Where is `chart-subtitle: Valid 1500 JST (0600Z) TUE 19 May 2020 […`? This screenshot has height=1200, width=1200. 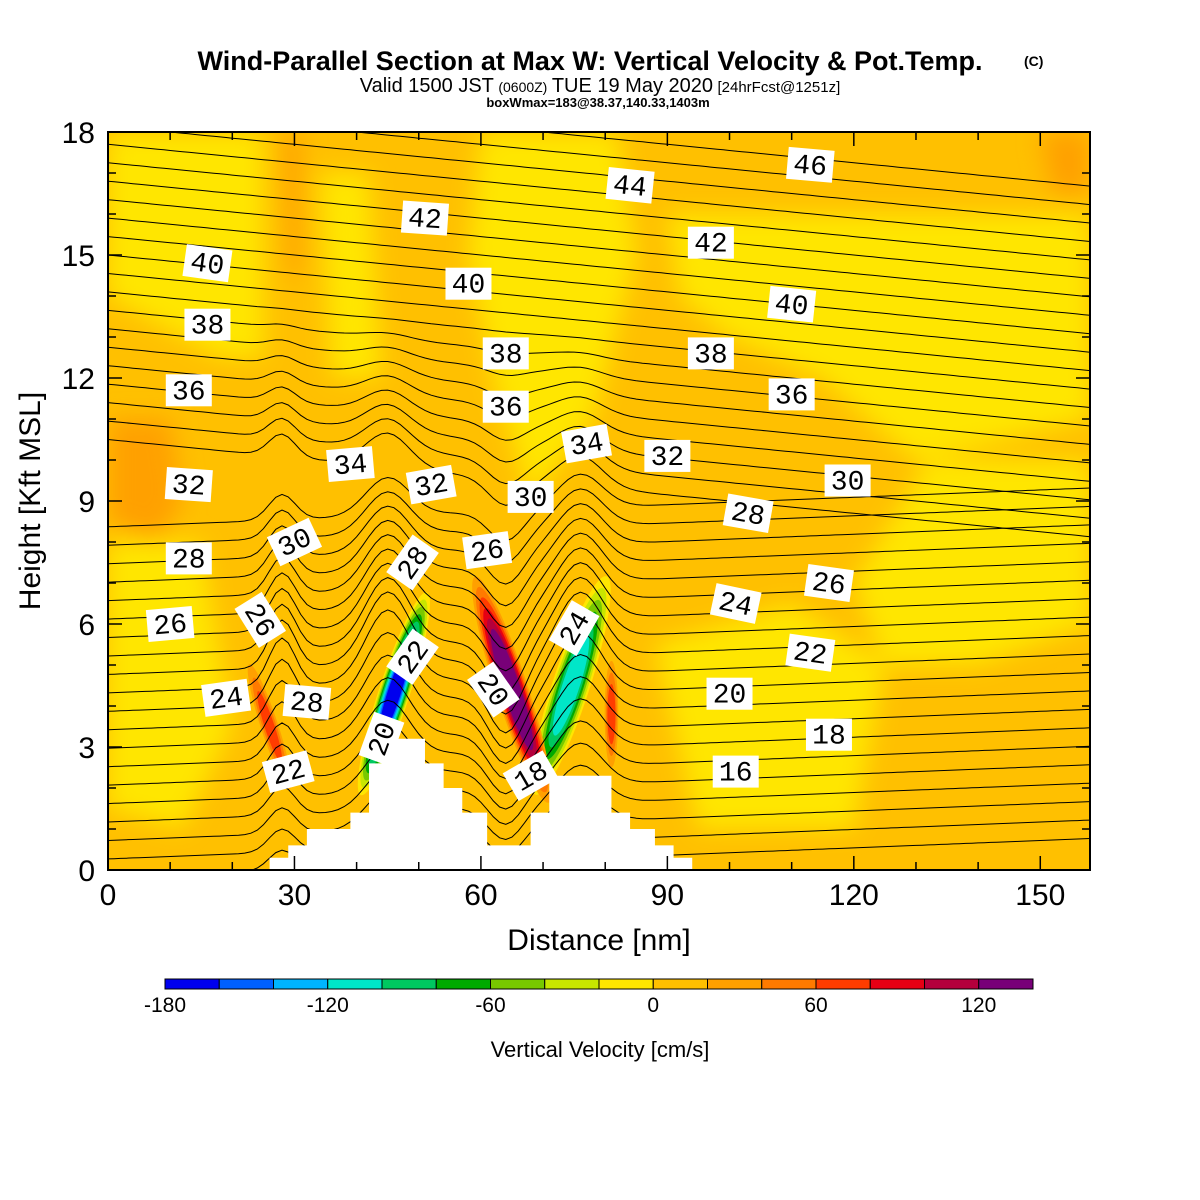 chart-subtitle: Valid 1500 JST (0600Z) TUE 19 May 2020 [… is located at coordinates (600, 86).